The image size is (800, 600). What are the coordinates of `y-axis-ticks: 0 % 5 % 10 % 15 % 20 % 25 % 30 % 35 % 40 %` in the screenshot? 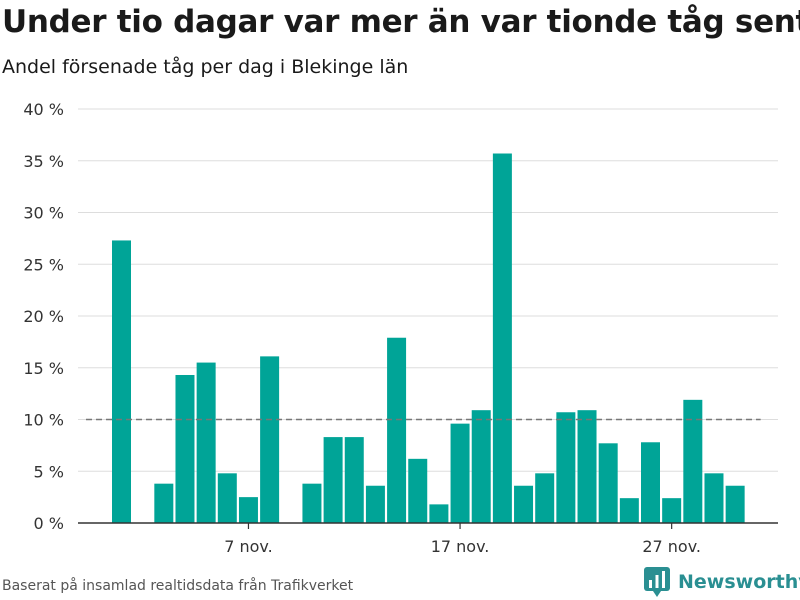 It's located at (43, 316).